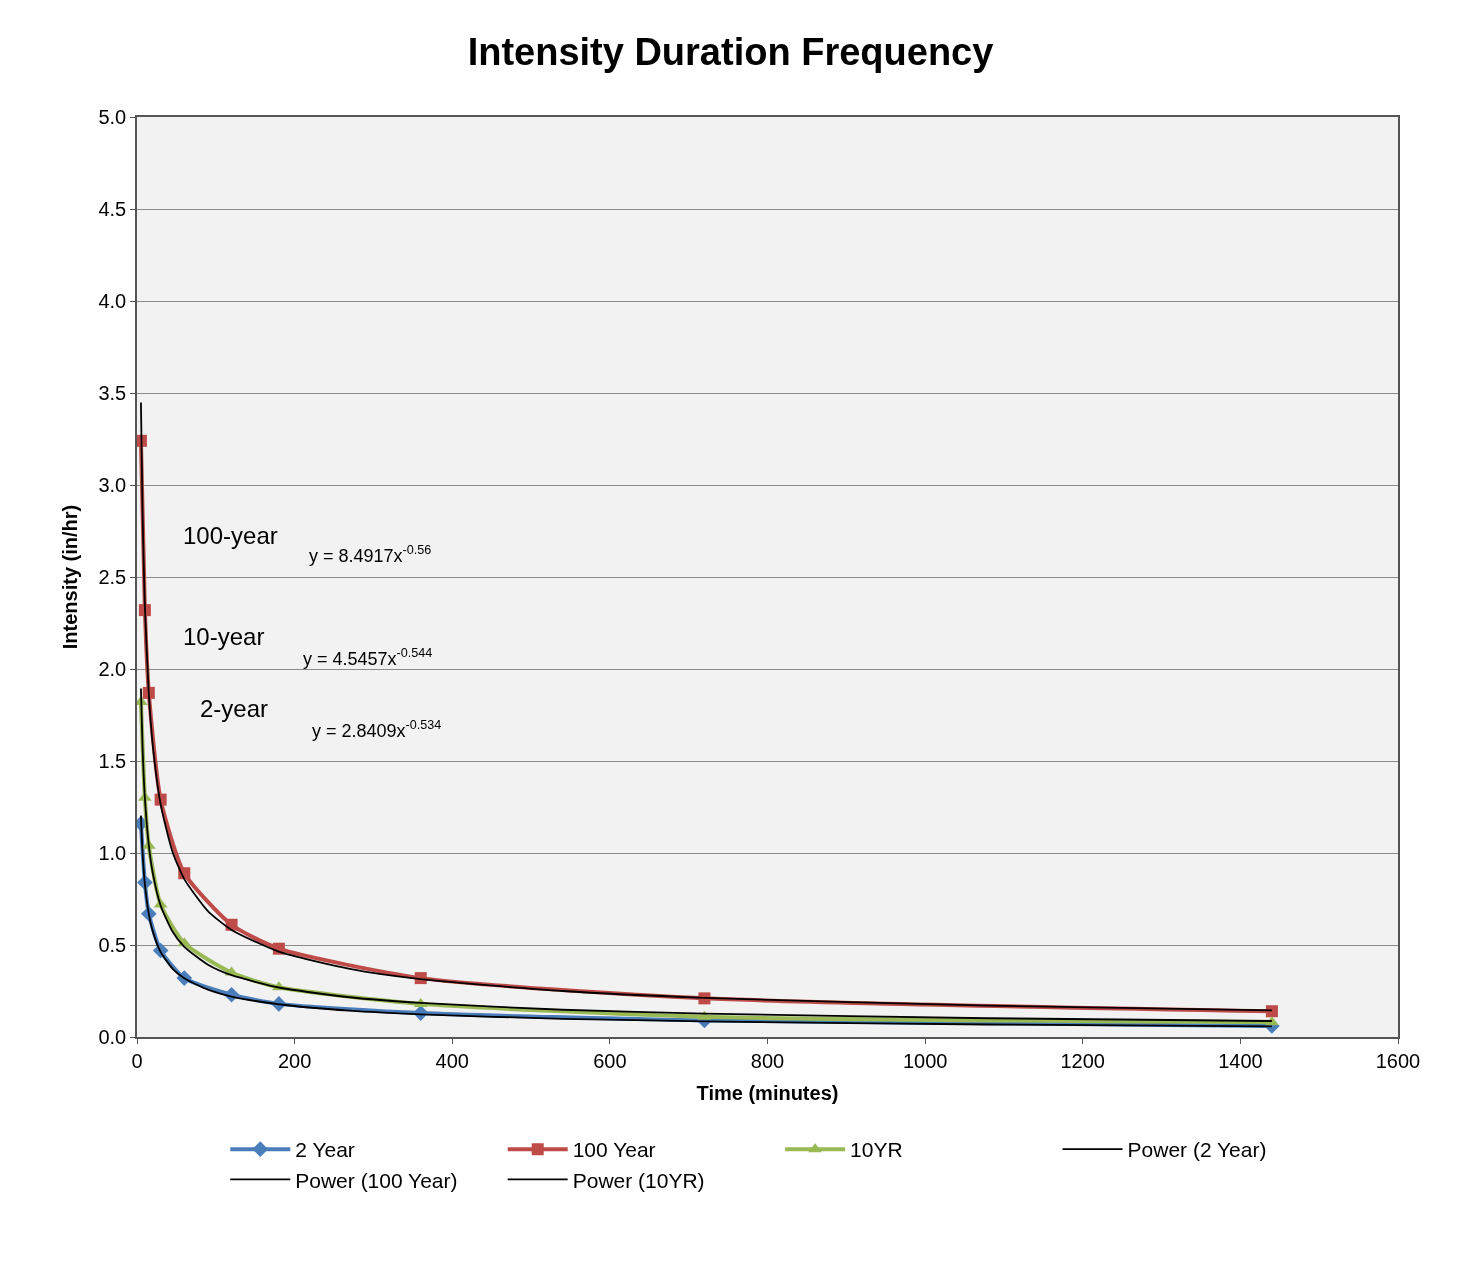  What do you see at coordinates (876, 1150) in the screenshot?
I see `legend-label: 10YR` at bounding box center [876, 1150].